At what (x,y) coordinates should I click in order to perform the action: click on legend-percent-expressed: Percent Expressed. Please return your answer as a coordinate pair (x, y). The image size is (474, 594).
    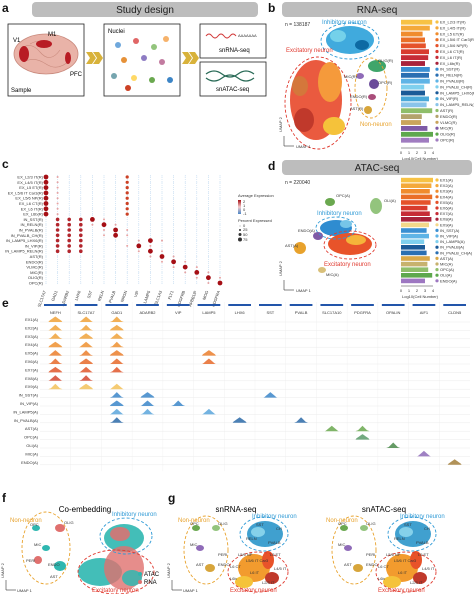
    Looking at the image, I should click on (255, 220).